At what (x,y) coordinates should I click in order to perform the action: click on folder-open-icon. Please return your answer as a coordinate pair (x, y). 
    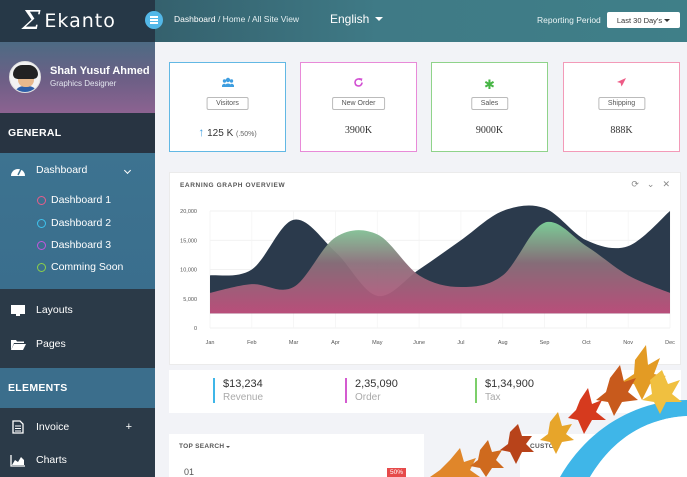
    Looking at the image, I should click on (18, 344).